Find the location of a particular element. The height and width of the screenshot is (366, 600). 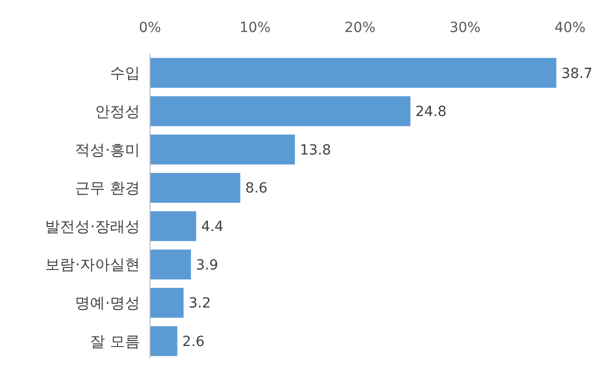

data-label: 3.2 is located at coordinates (199, 304).